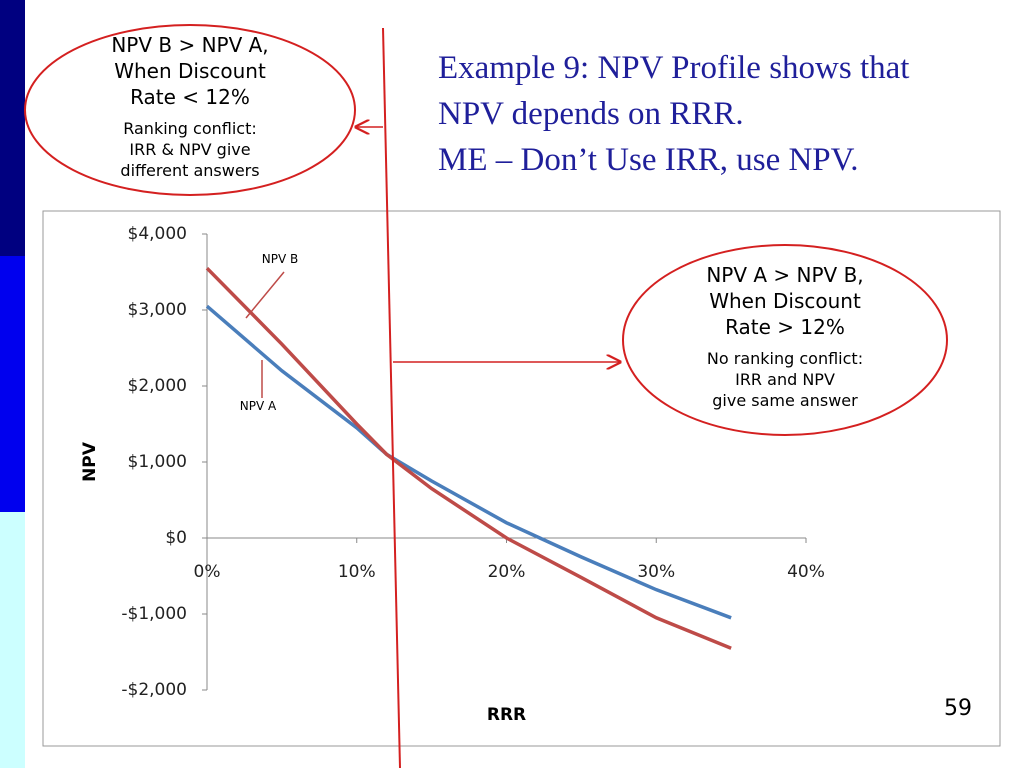 The image size is (1024, 768). I want to click on y-tick-label: $1,000, so click(157, 462).